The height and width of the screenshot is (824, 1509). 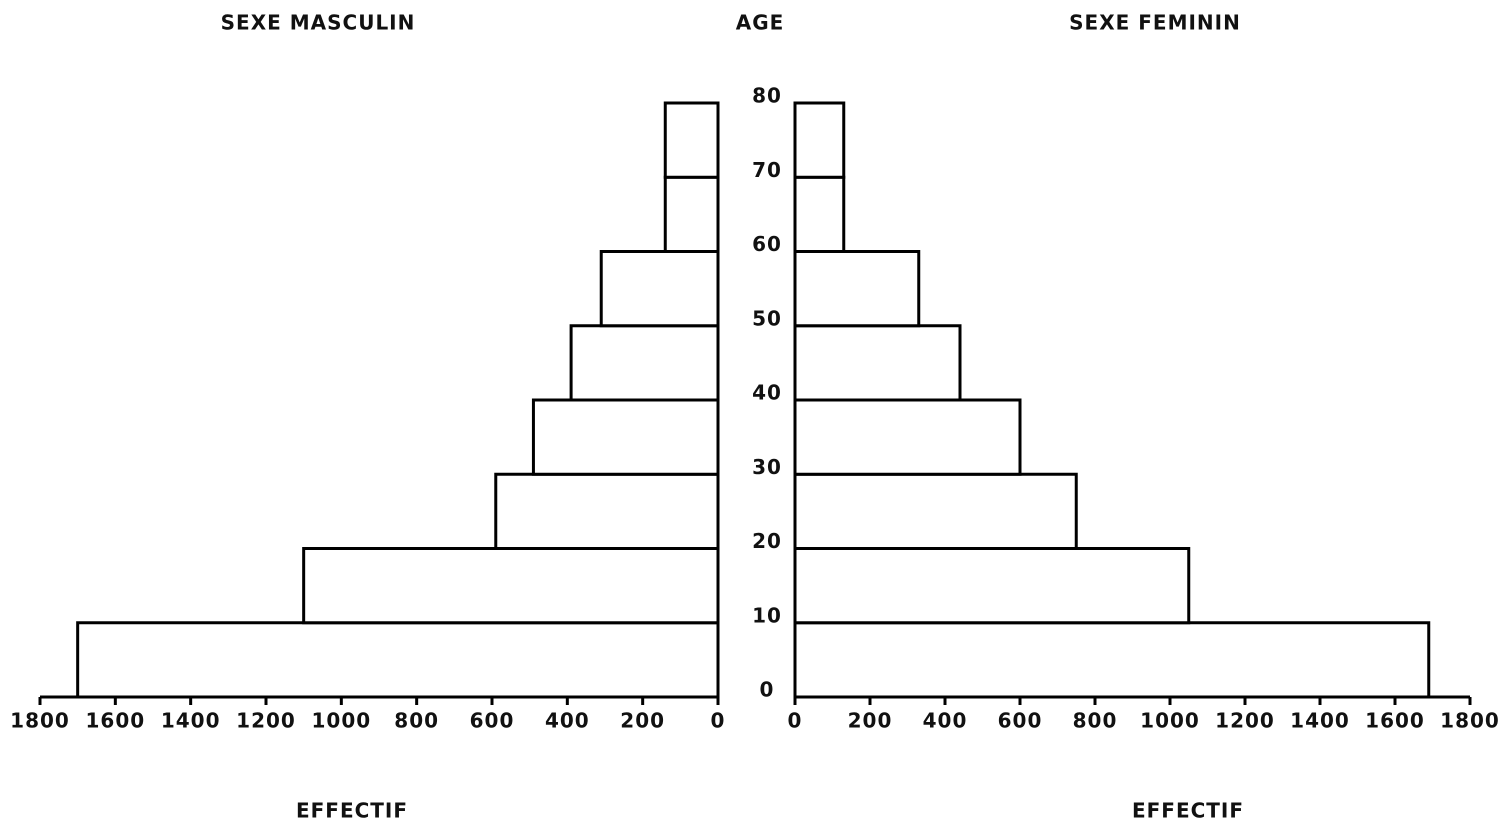 I want to click on y-tick-label: 70, so click(x=767, y=170).